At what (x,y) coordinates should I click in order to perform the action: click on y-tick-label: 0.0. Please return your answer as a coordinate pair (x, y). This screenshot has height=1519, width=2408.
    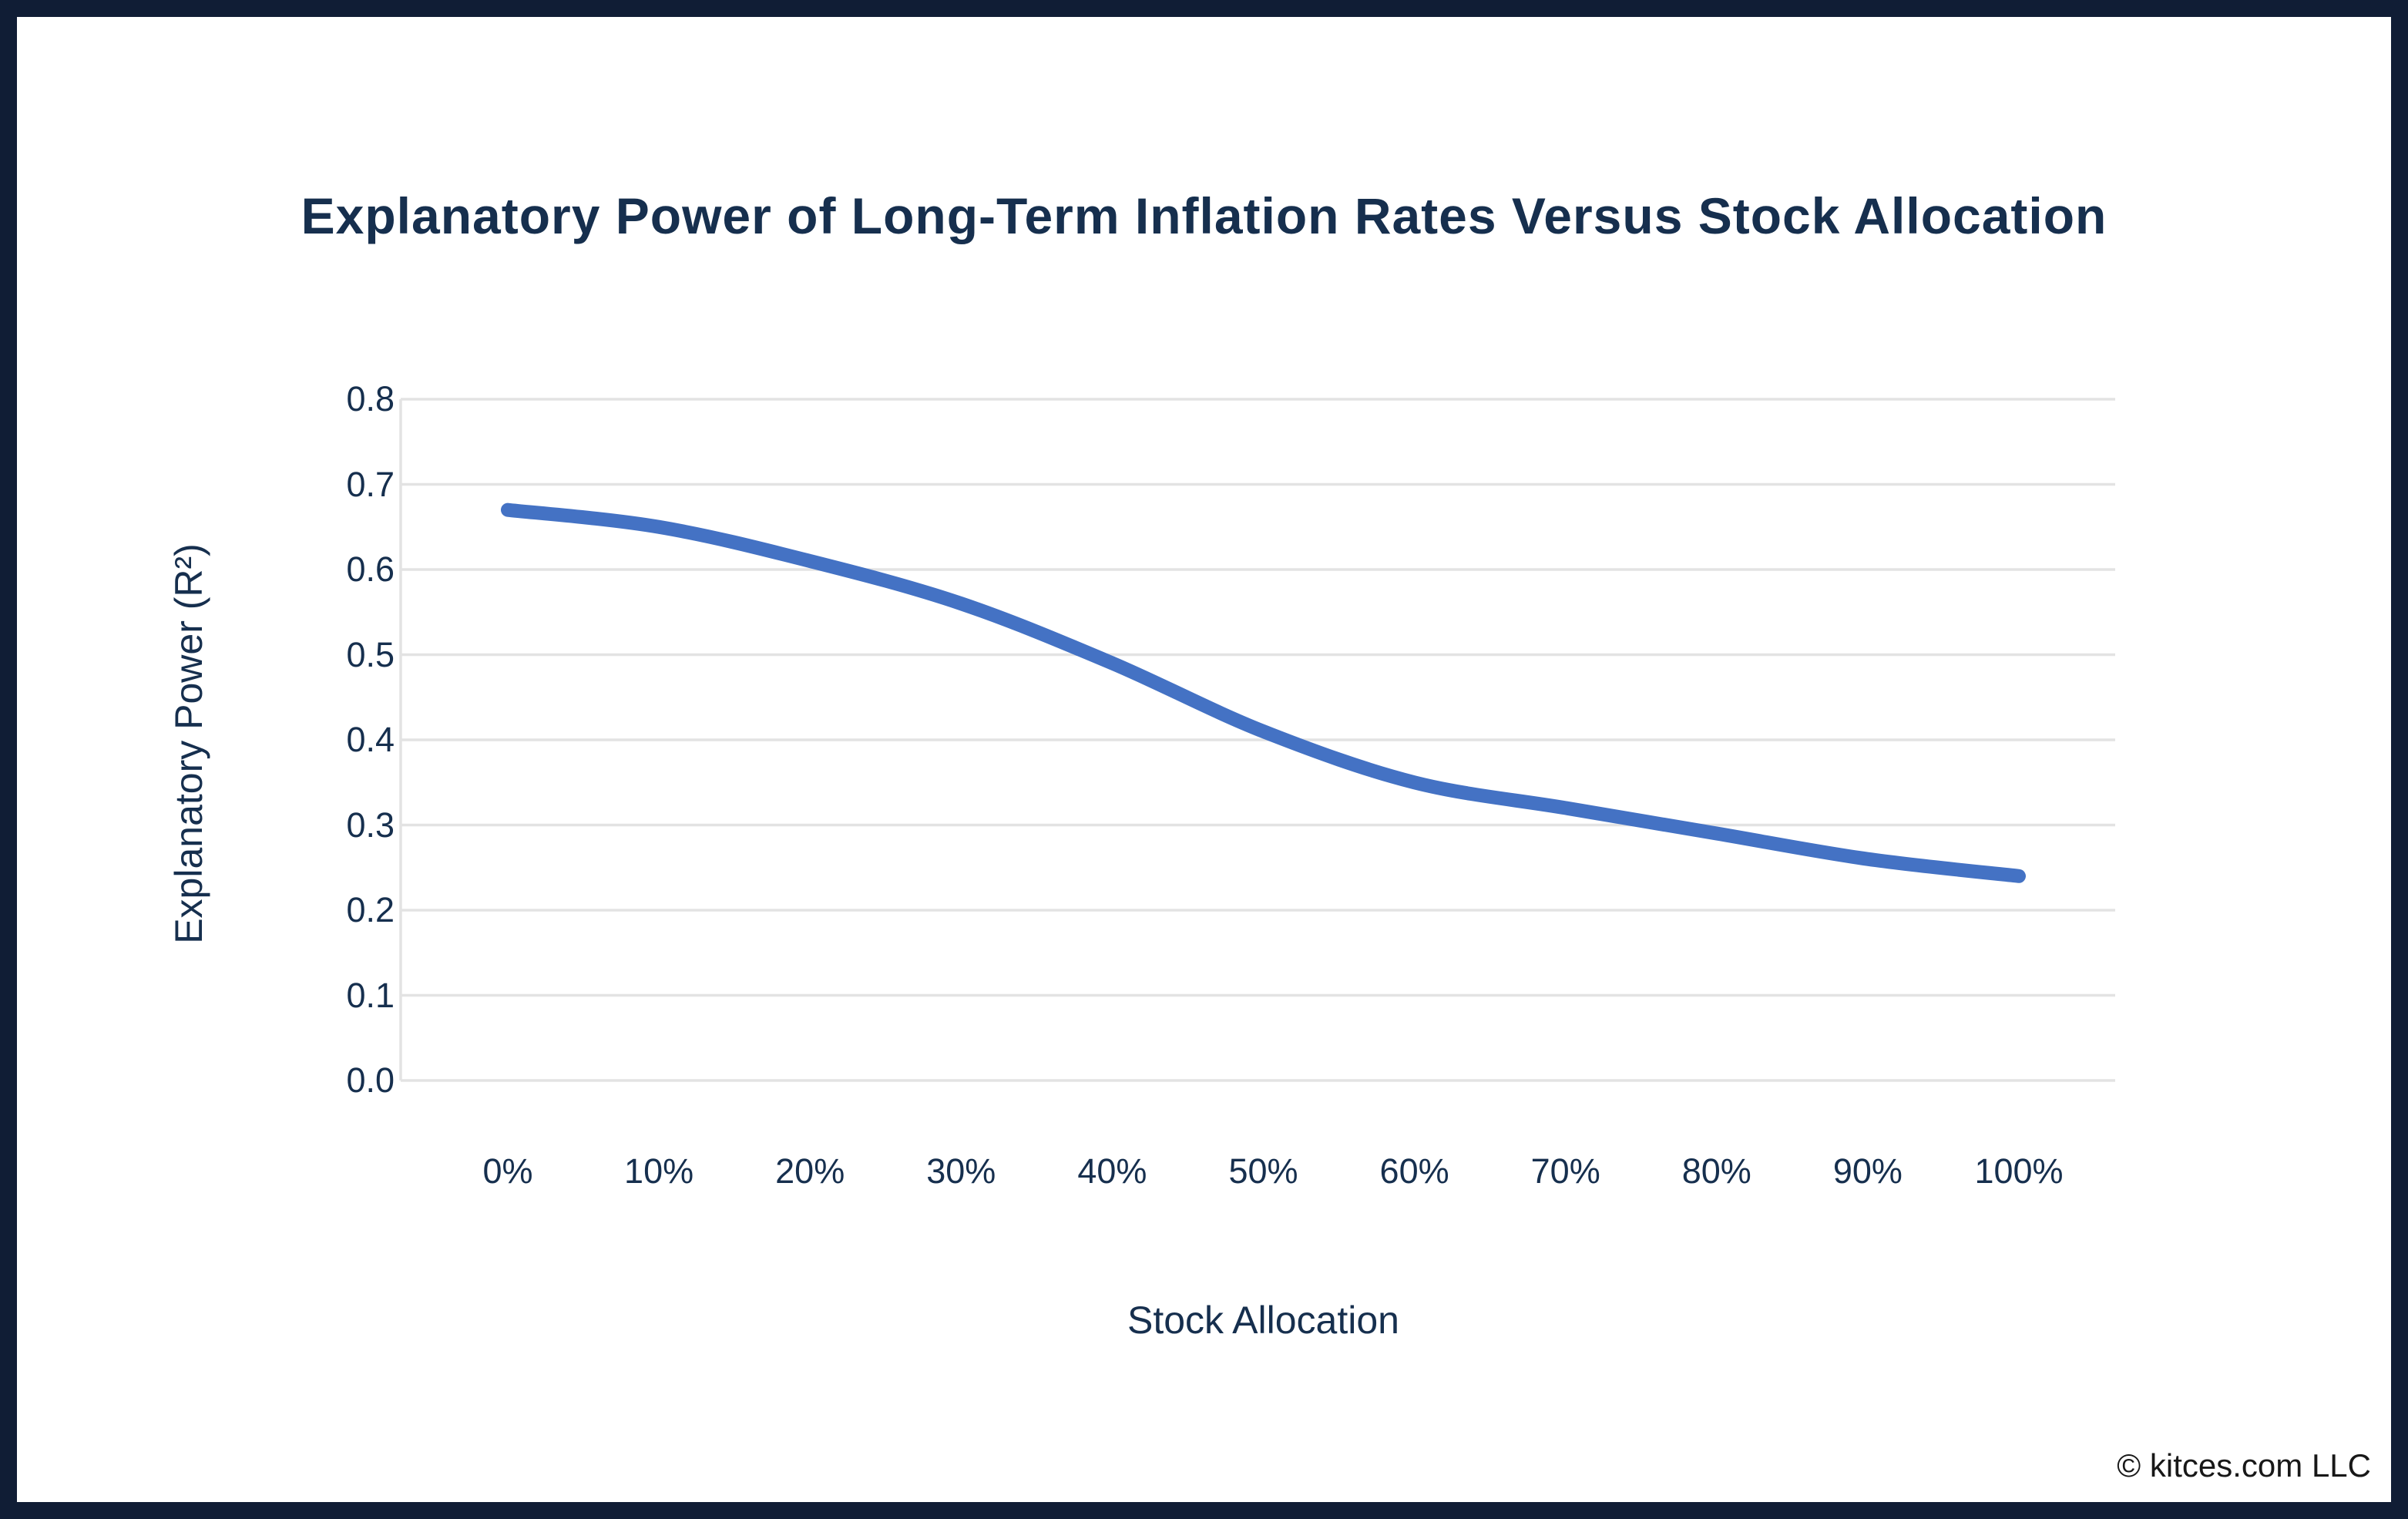
    Looking at the image, I should click on (370, 1080).